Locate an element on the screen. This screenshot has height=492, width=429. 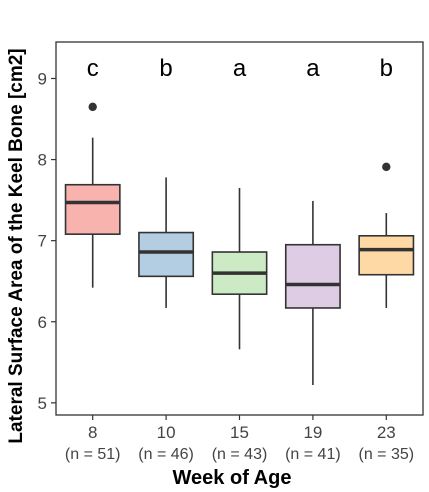
x-tick-label: 15 is located at coordinates (239, 432).